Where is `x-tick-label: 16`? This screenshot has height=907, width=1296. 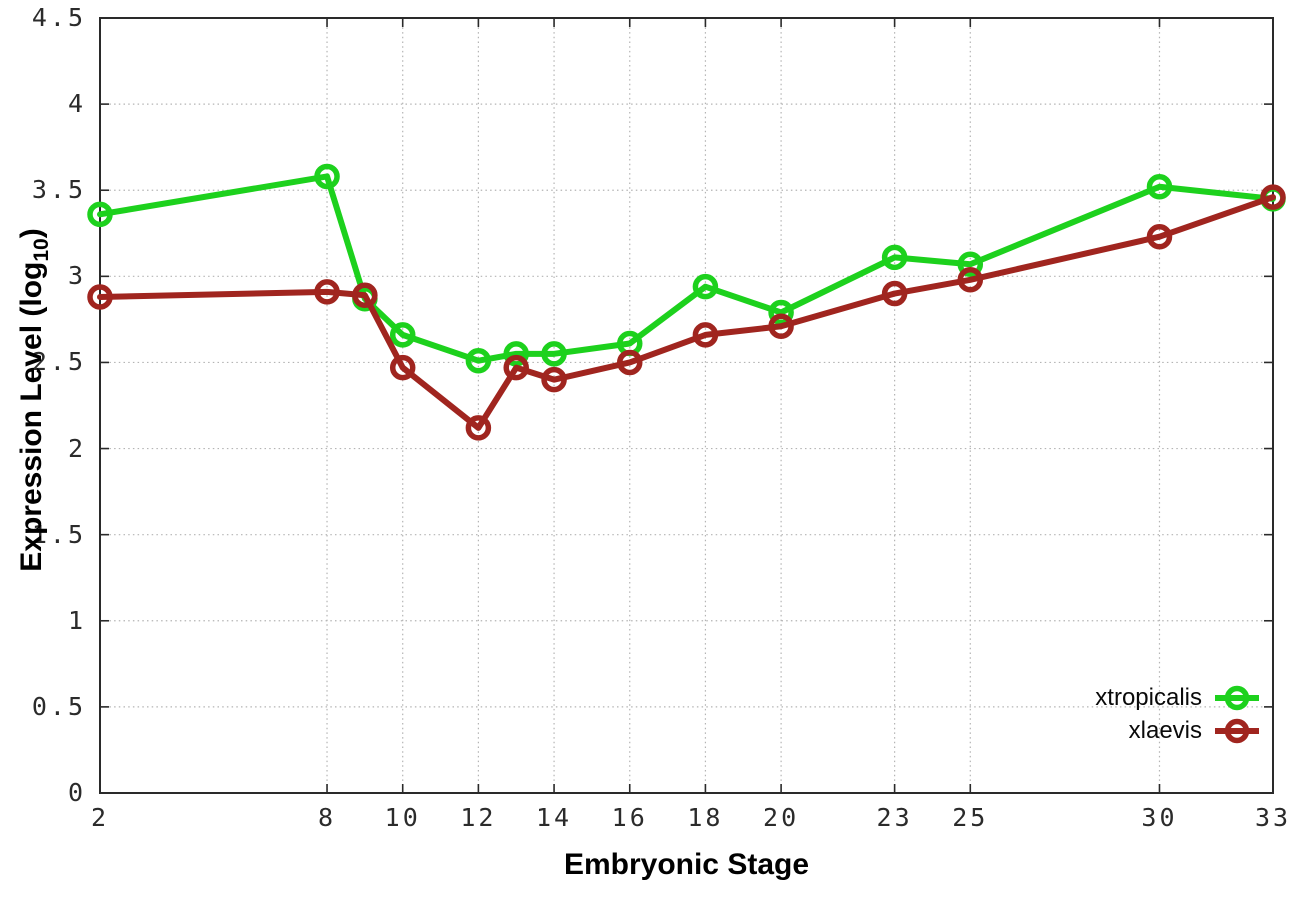
x-tick-label: 16 is located at coordinates (629, 817).